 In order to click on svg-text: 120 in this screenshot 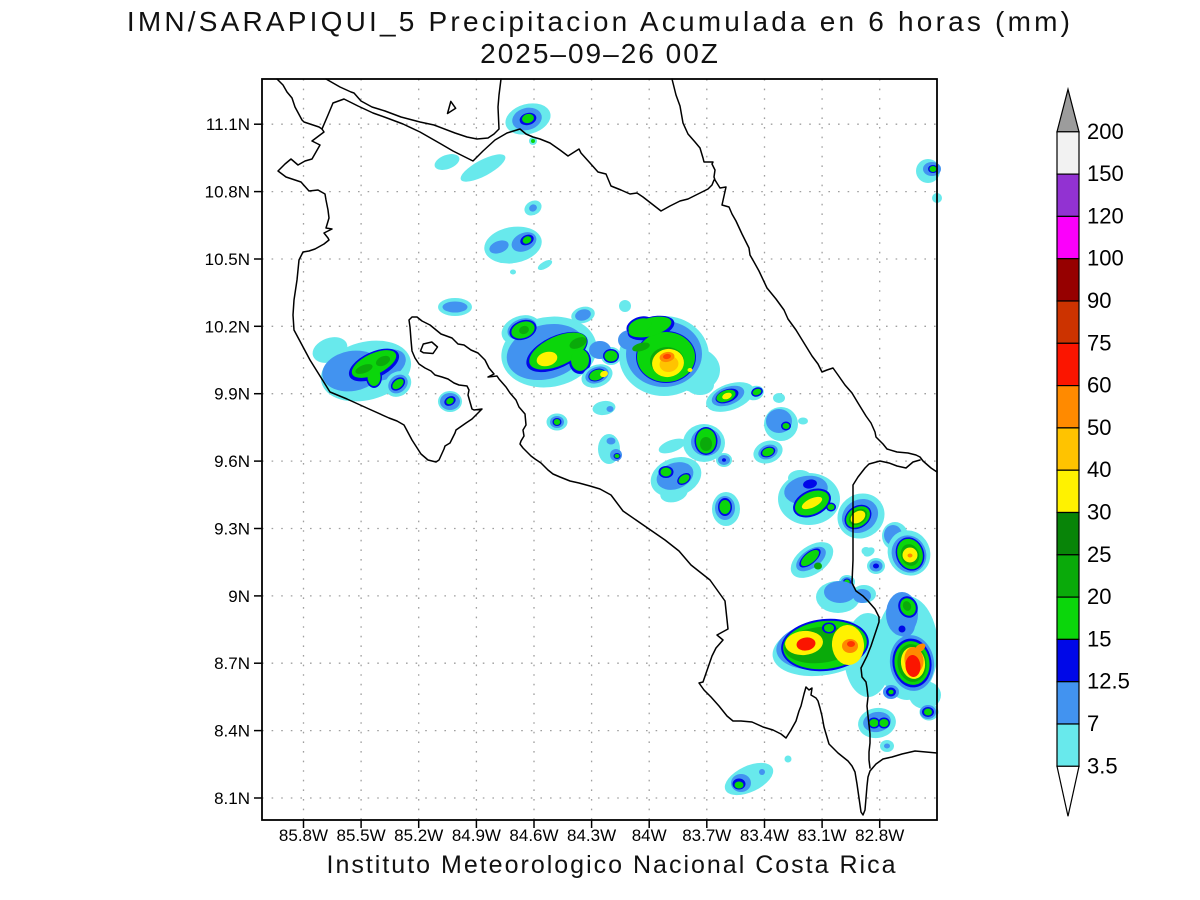, I will do `click(1105, 215)`.